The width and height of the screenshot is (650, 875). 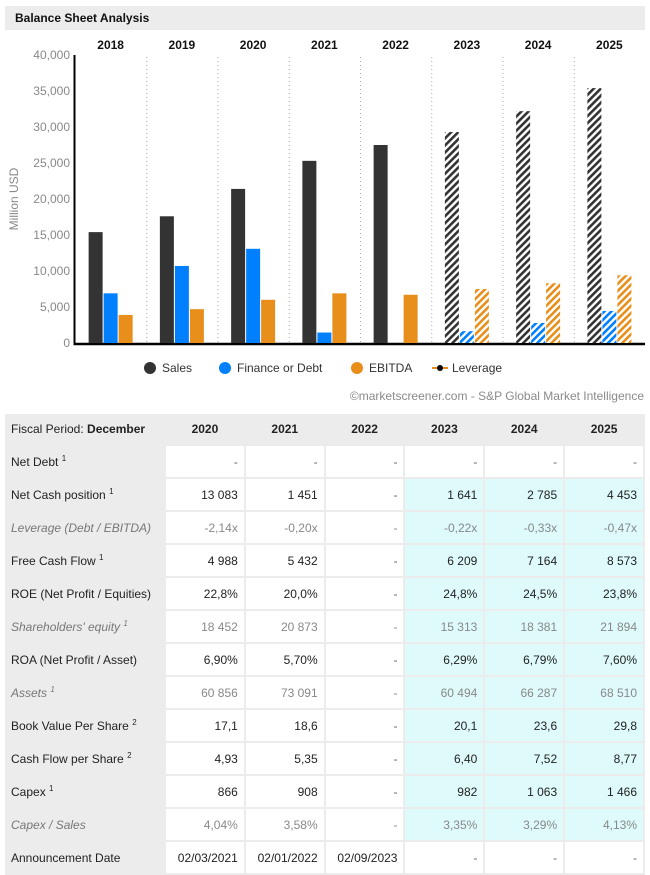 What do you see at coordinates (609, 326) in the screenshot?
I see `bar-finance-or-debt-2025` at bounding box center [609, 326].